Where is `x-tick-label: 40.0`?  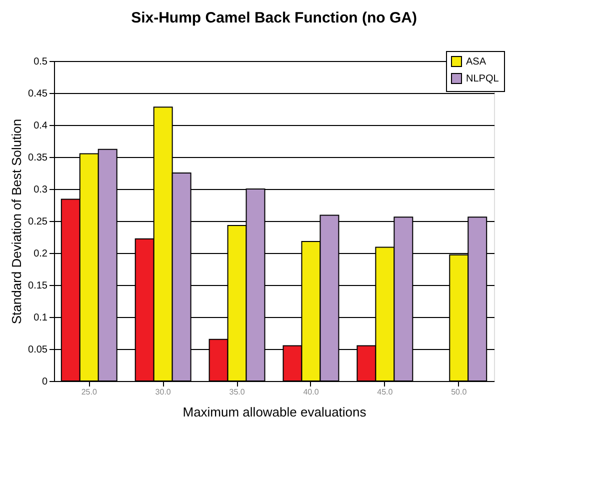 x-tick-label: 40.0 is located at coordinates (311, 392).